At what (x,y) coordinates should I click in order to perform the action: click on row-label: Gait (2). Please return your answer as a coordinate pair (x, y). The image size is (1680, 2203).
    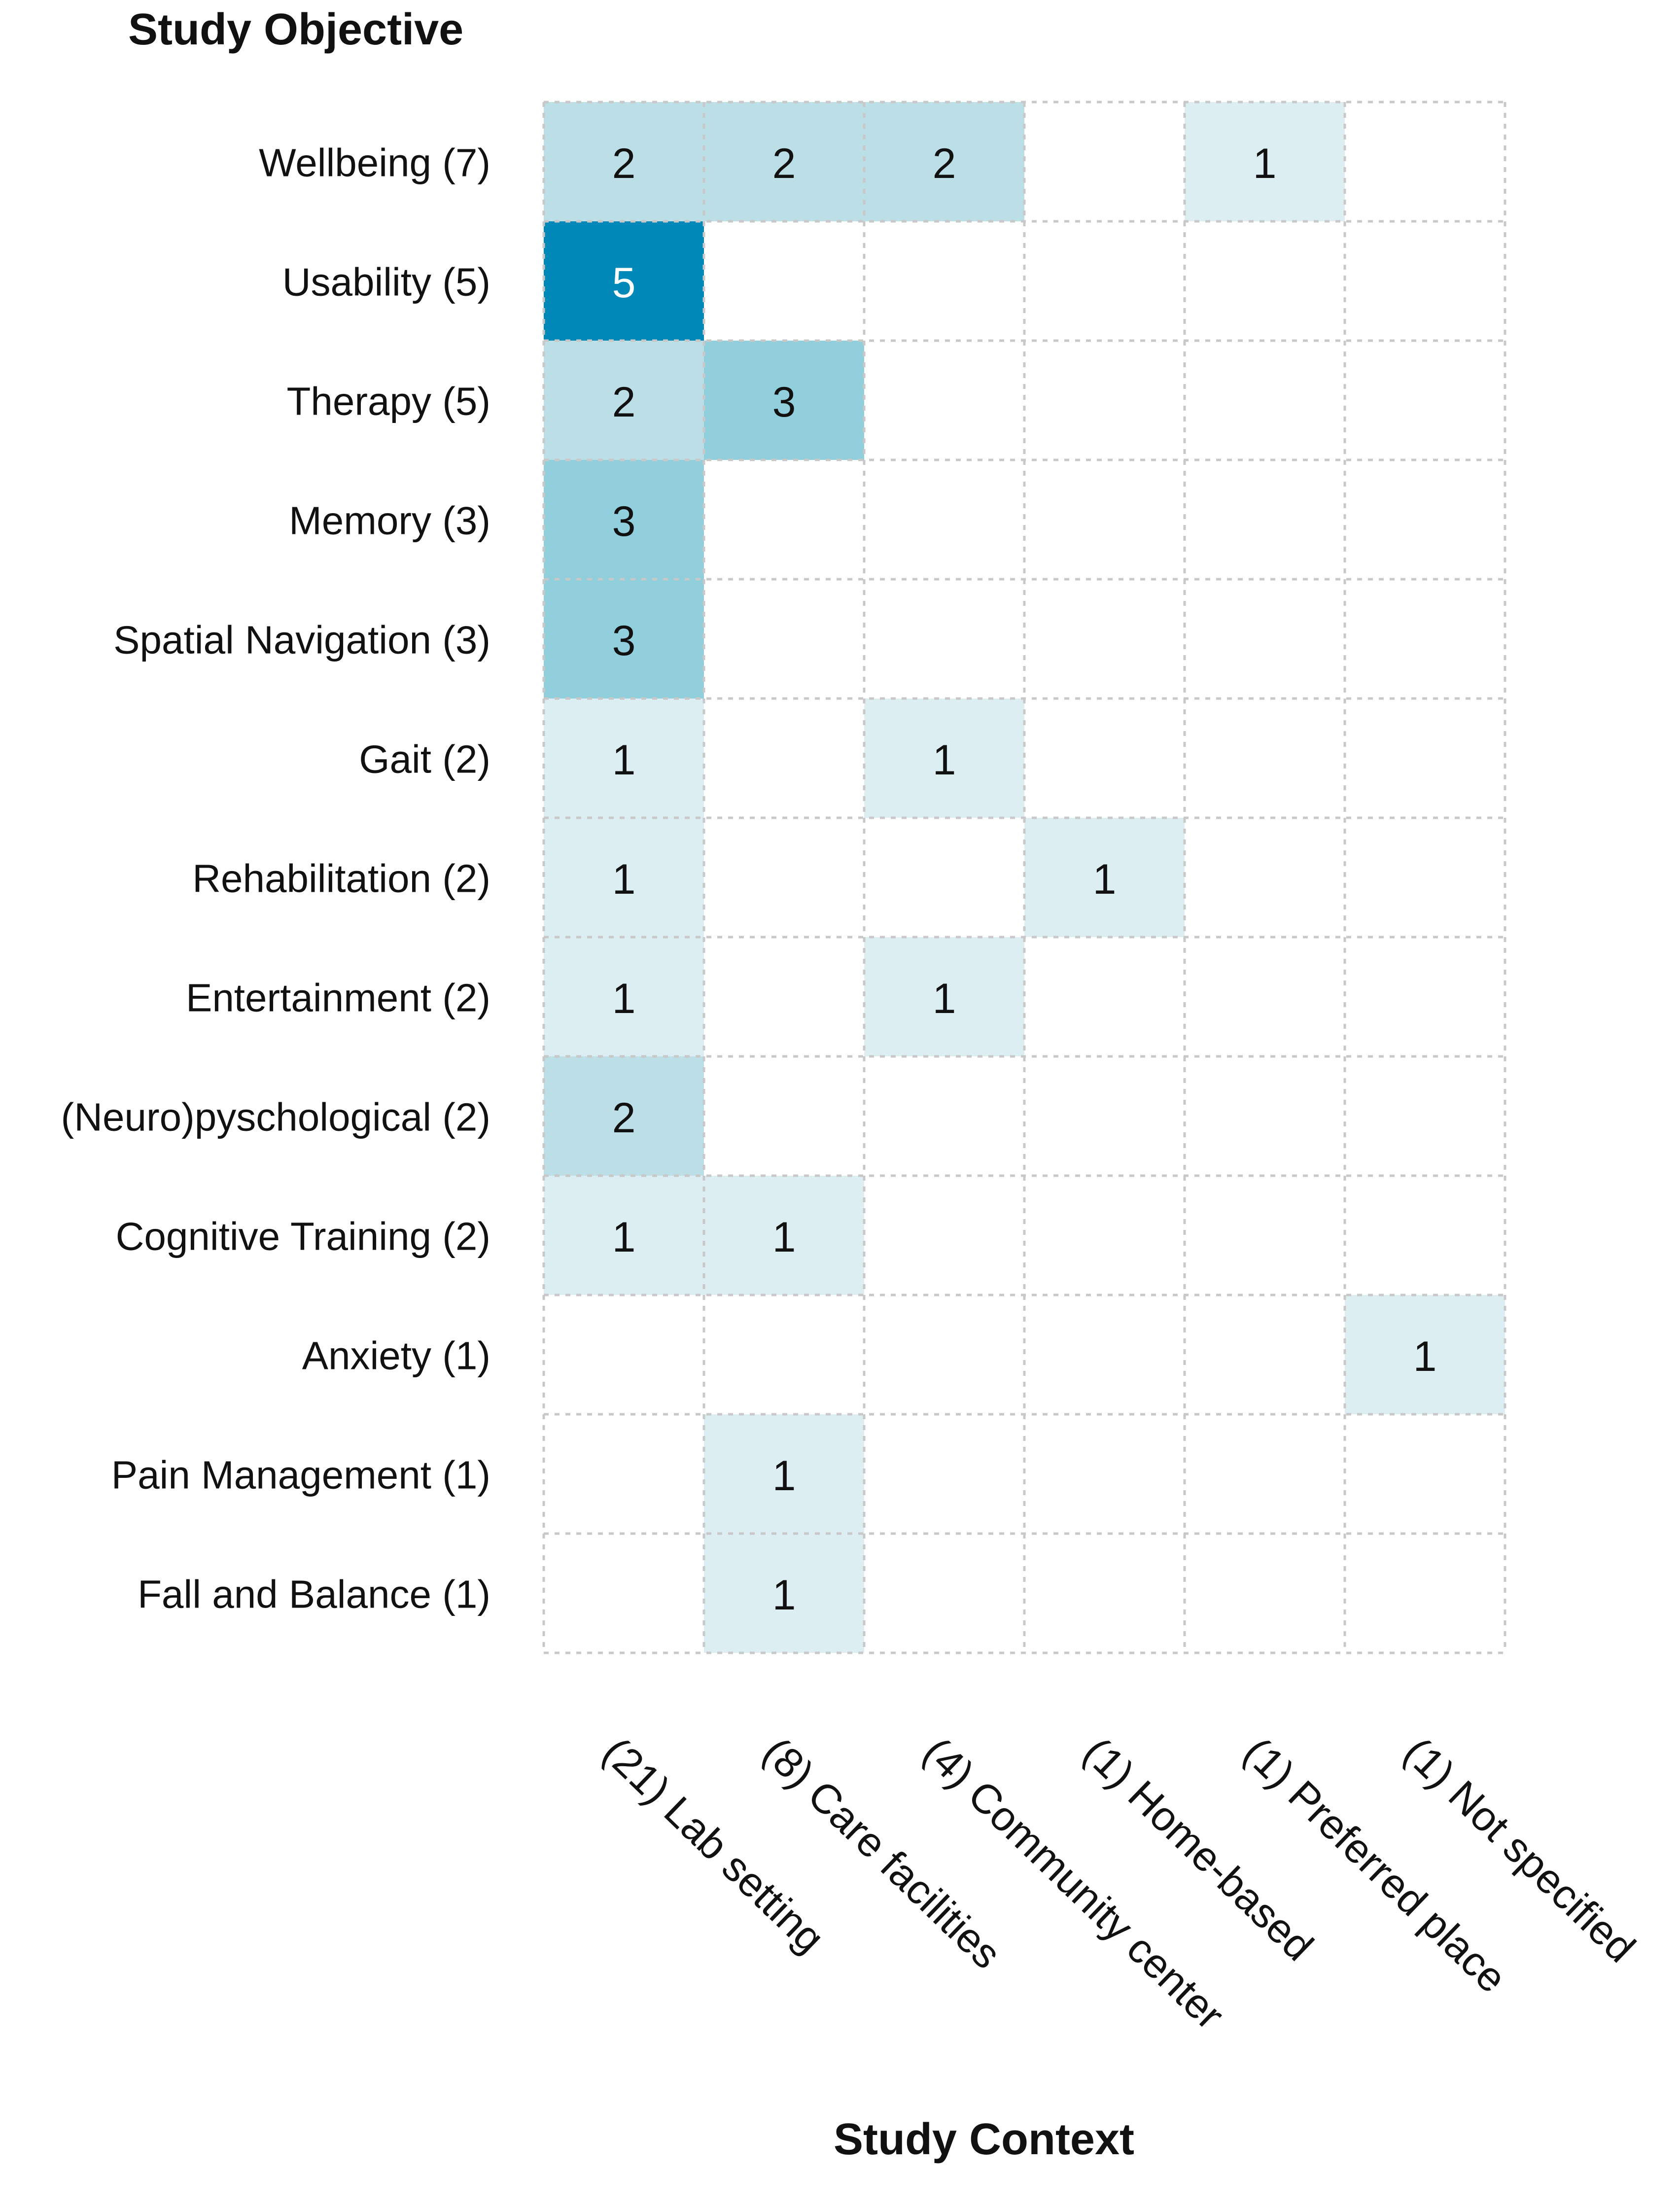
    Looking at the image, I should click on (424, 759).